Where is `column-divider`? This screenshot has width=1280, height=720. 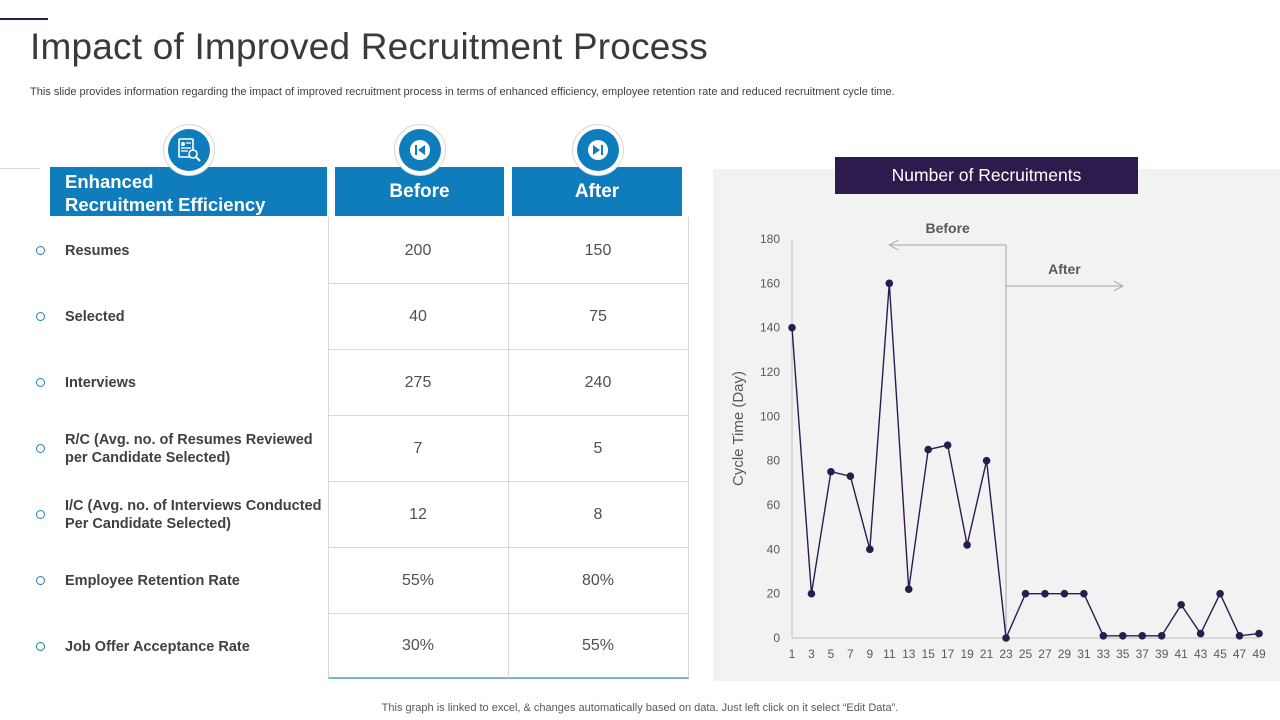 column-divider is located at coordinates (508, 447).